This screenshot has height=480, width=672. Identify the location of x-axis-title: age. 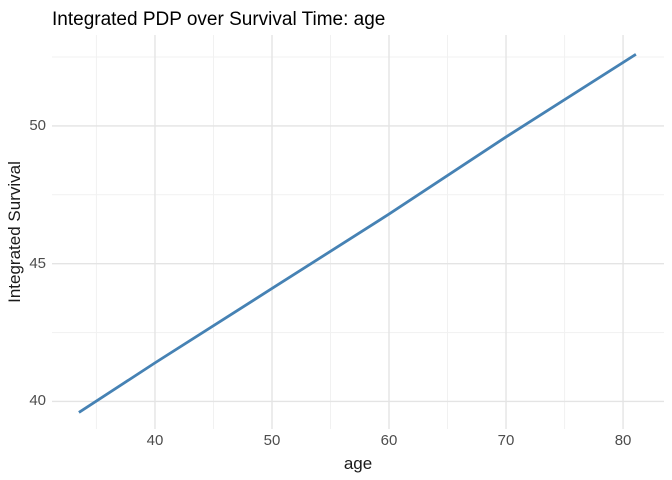
(358, 463).